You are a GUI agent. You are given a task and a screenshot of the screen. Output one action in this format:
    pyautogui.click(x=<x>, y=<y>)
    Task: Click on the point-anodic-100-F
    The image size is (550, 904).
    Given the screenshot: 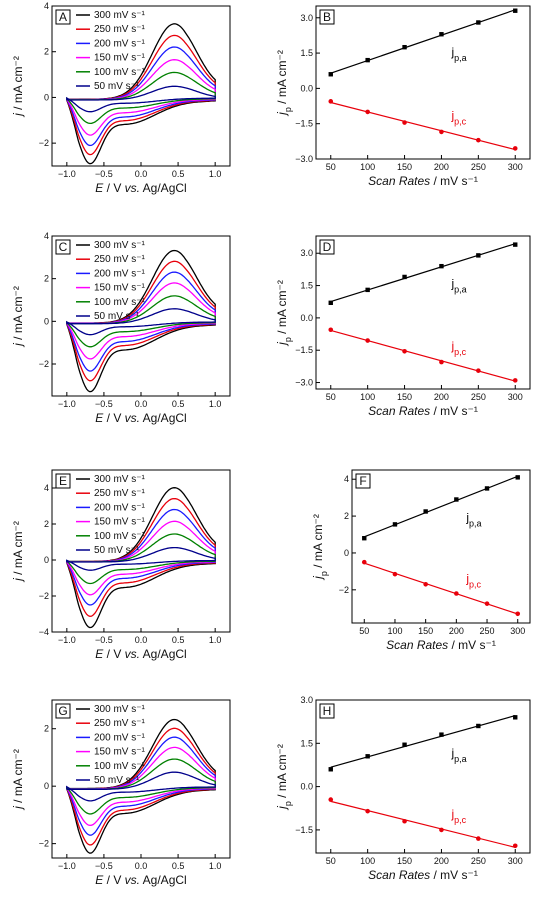 What is the action you would take?
    pyautogui.click(x=395, y=524)
    